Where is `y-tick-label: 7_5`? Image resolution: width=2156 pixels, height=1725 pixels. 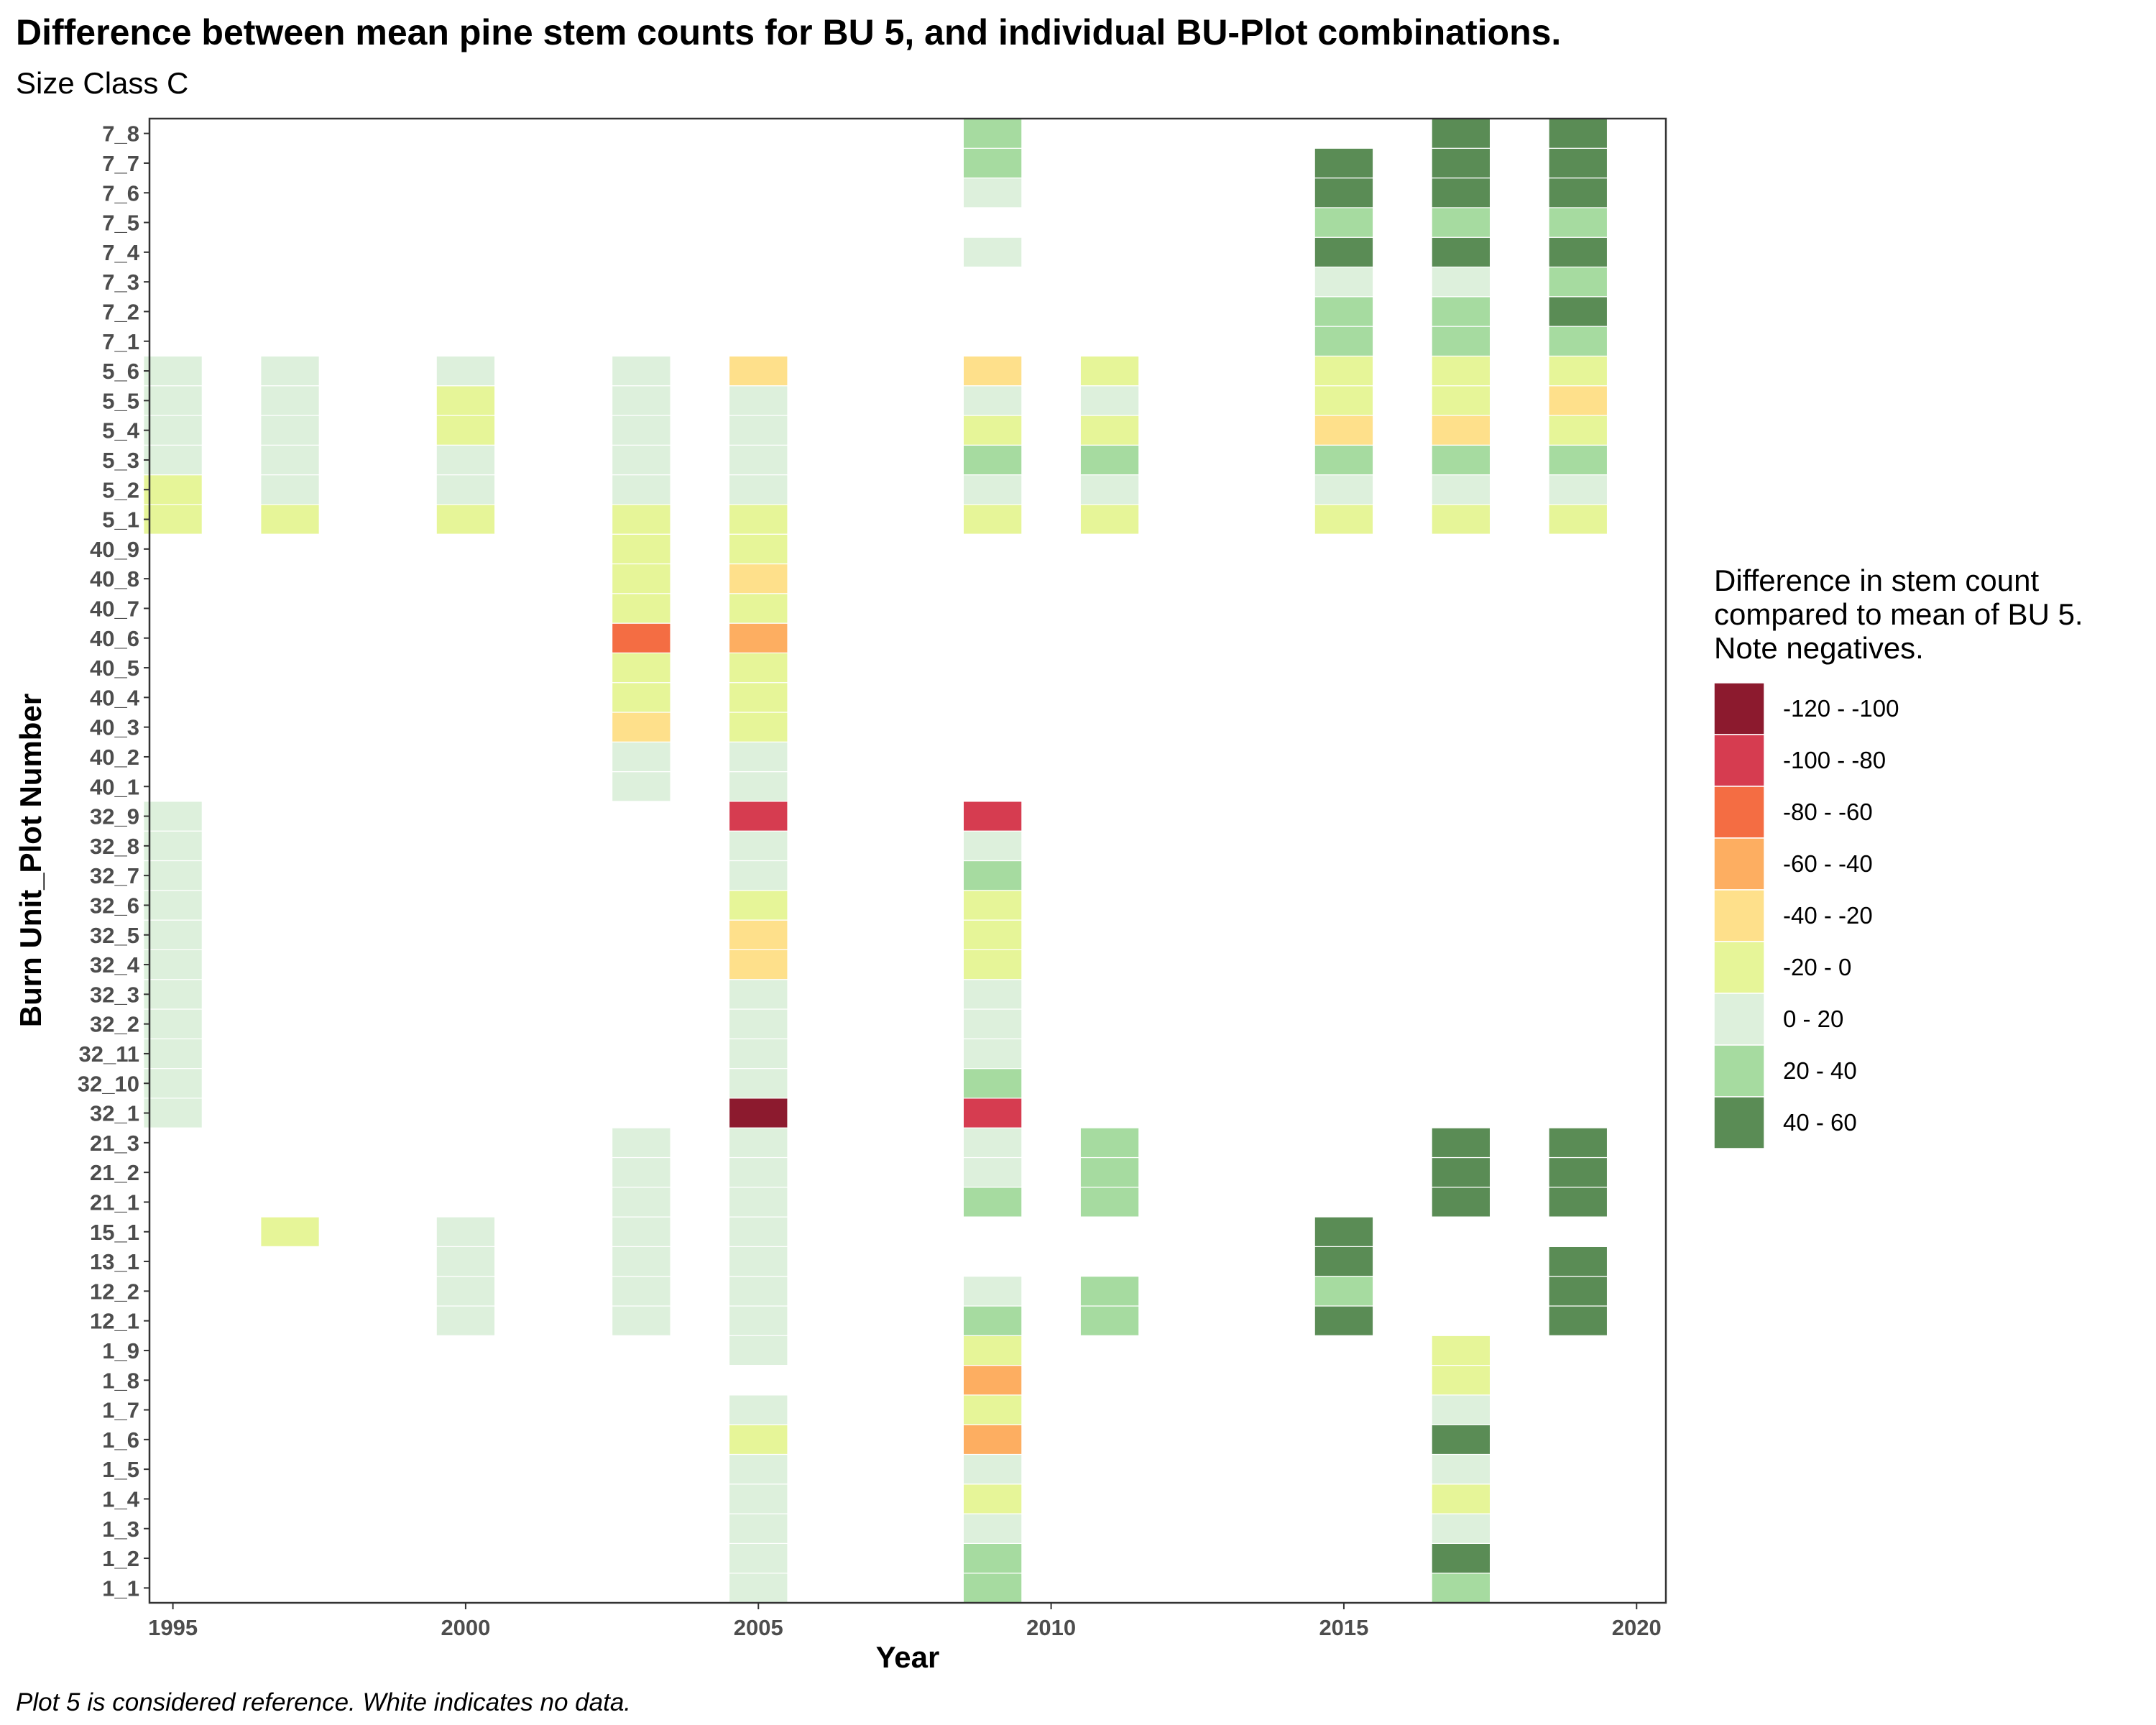 y-tick-label: 7_5 is located at coordinates (120, 223).